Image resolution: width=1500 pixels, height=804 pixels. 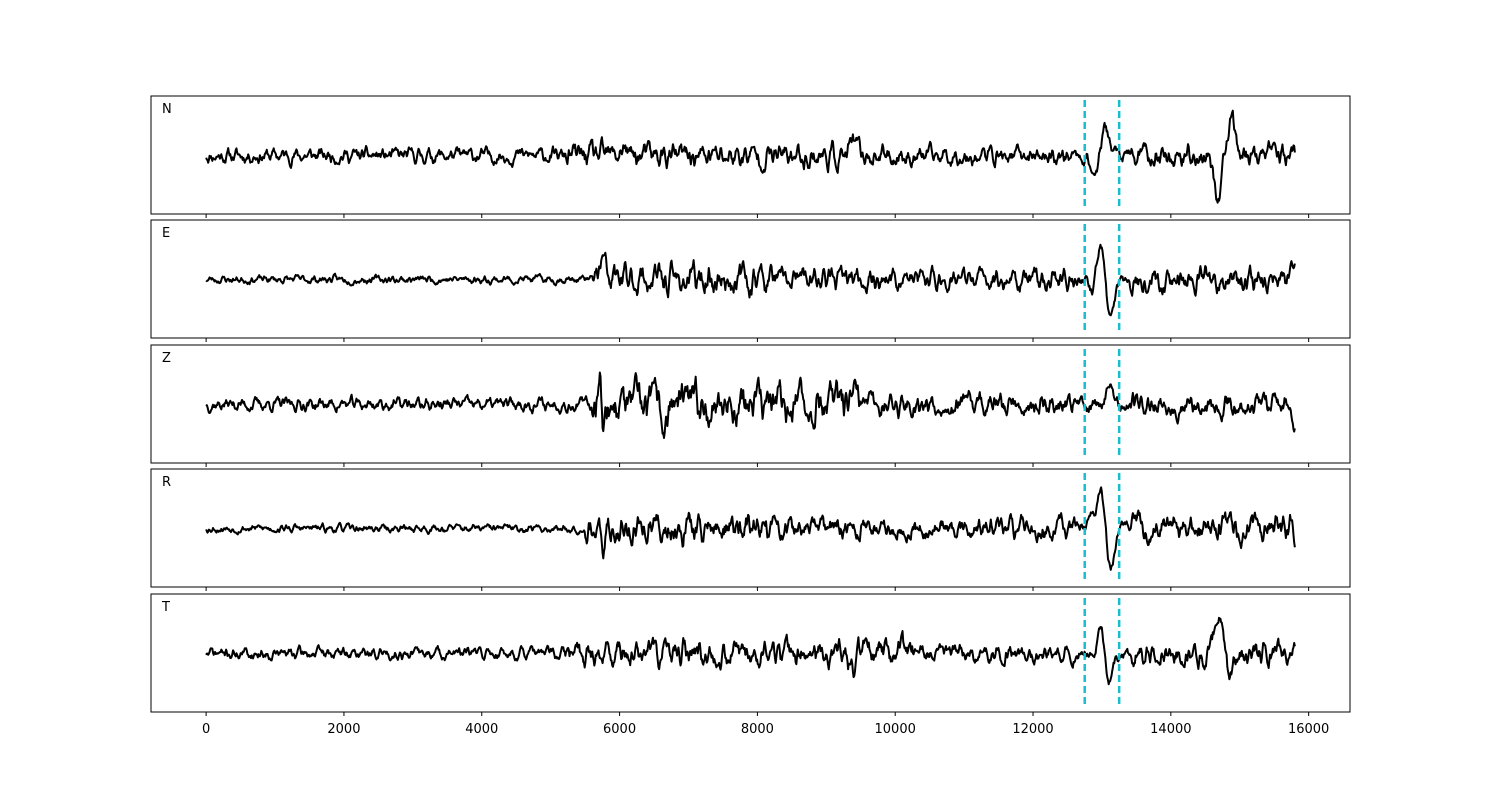 I want to click on waveform-line-r, so click(x=750, y=528).